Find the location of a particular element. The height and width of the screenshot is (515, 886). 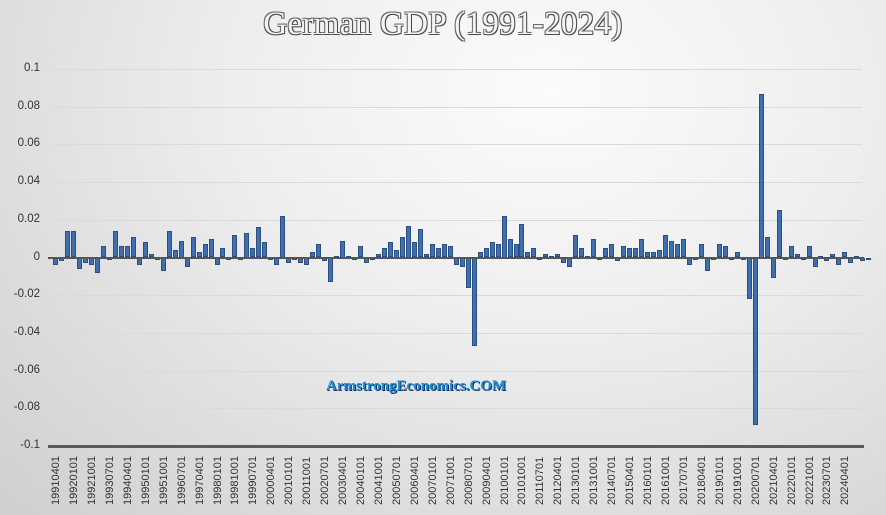

y-tick-label: -0.02 is located at coordinates (26, 294).